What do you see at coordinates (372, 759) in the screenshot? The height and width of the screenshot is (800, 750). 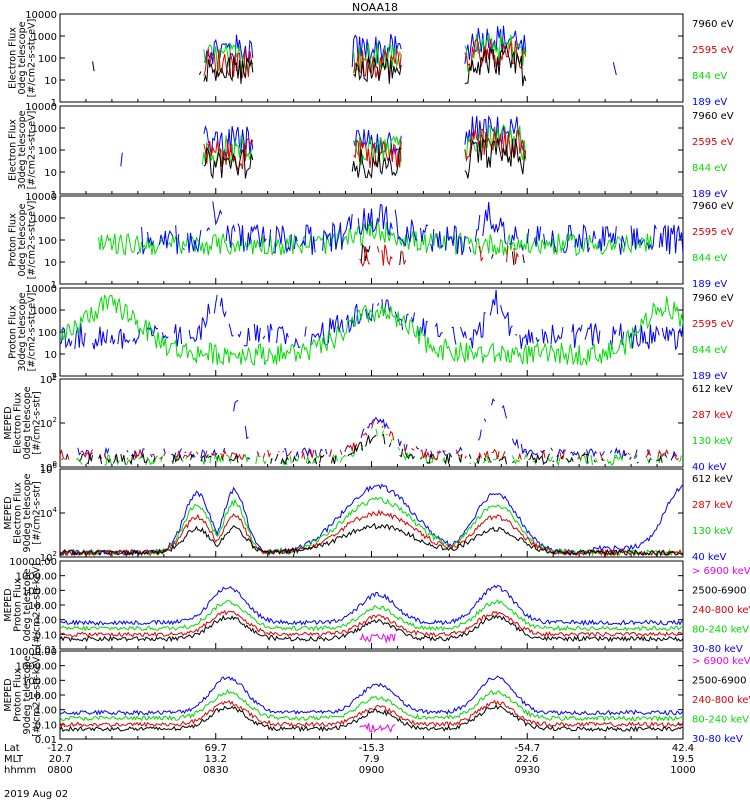 I see `footer-mlt-value: 7.9` at bounding box center [372, 759].